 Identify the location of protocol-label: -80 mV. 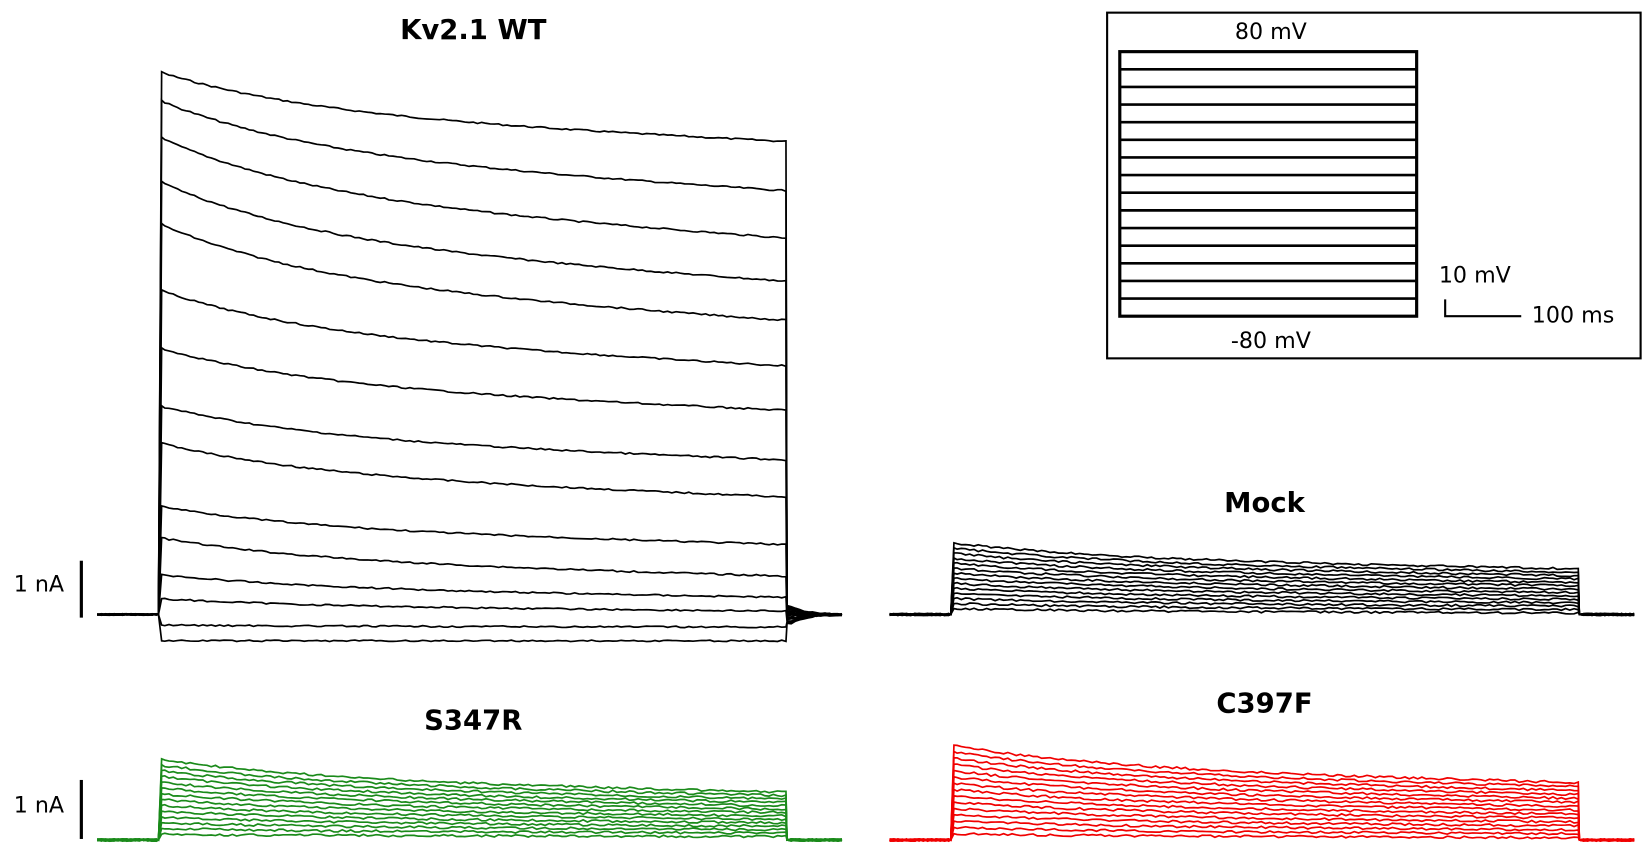
(1271, 341).